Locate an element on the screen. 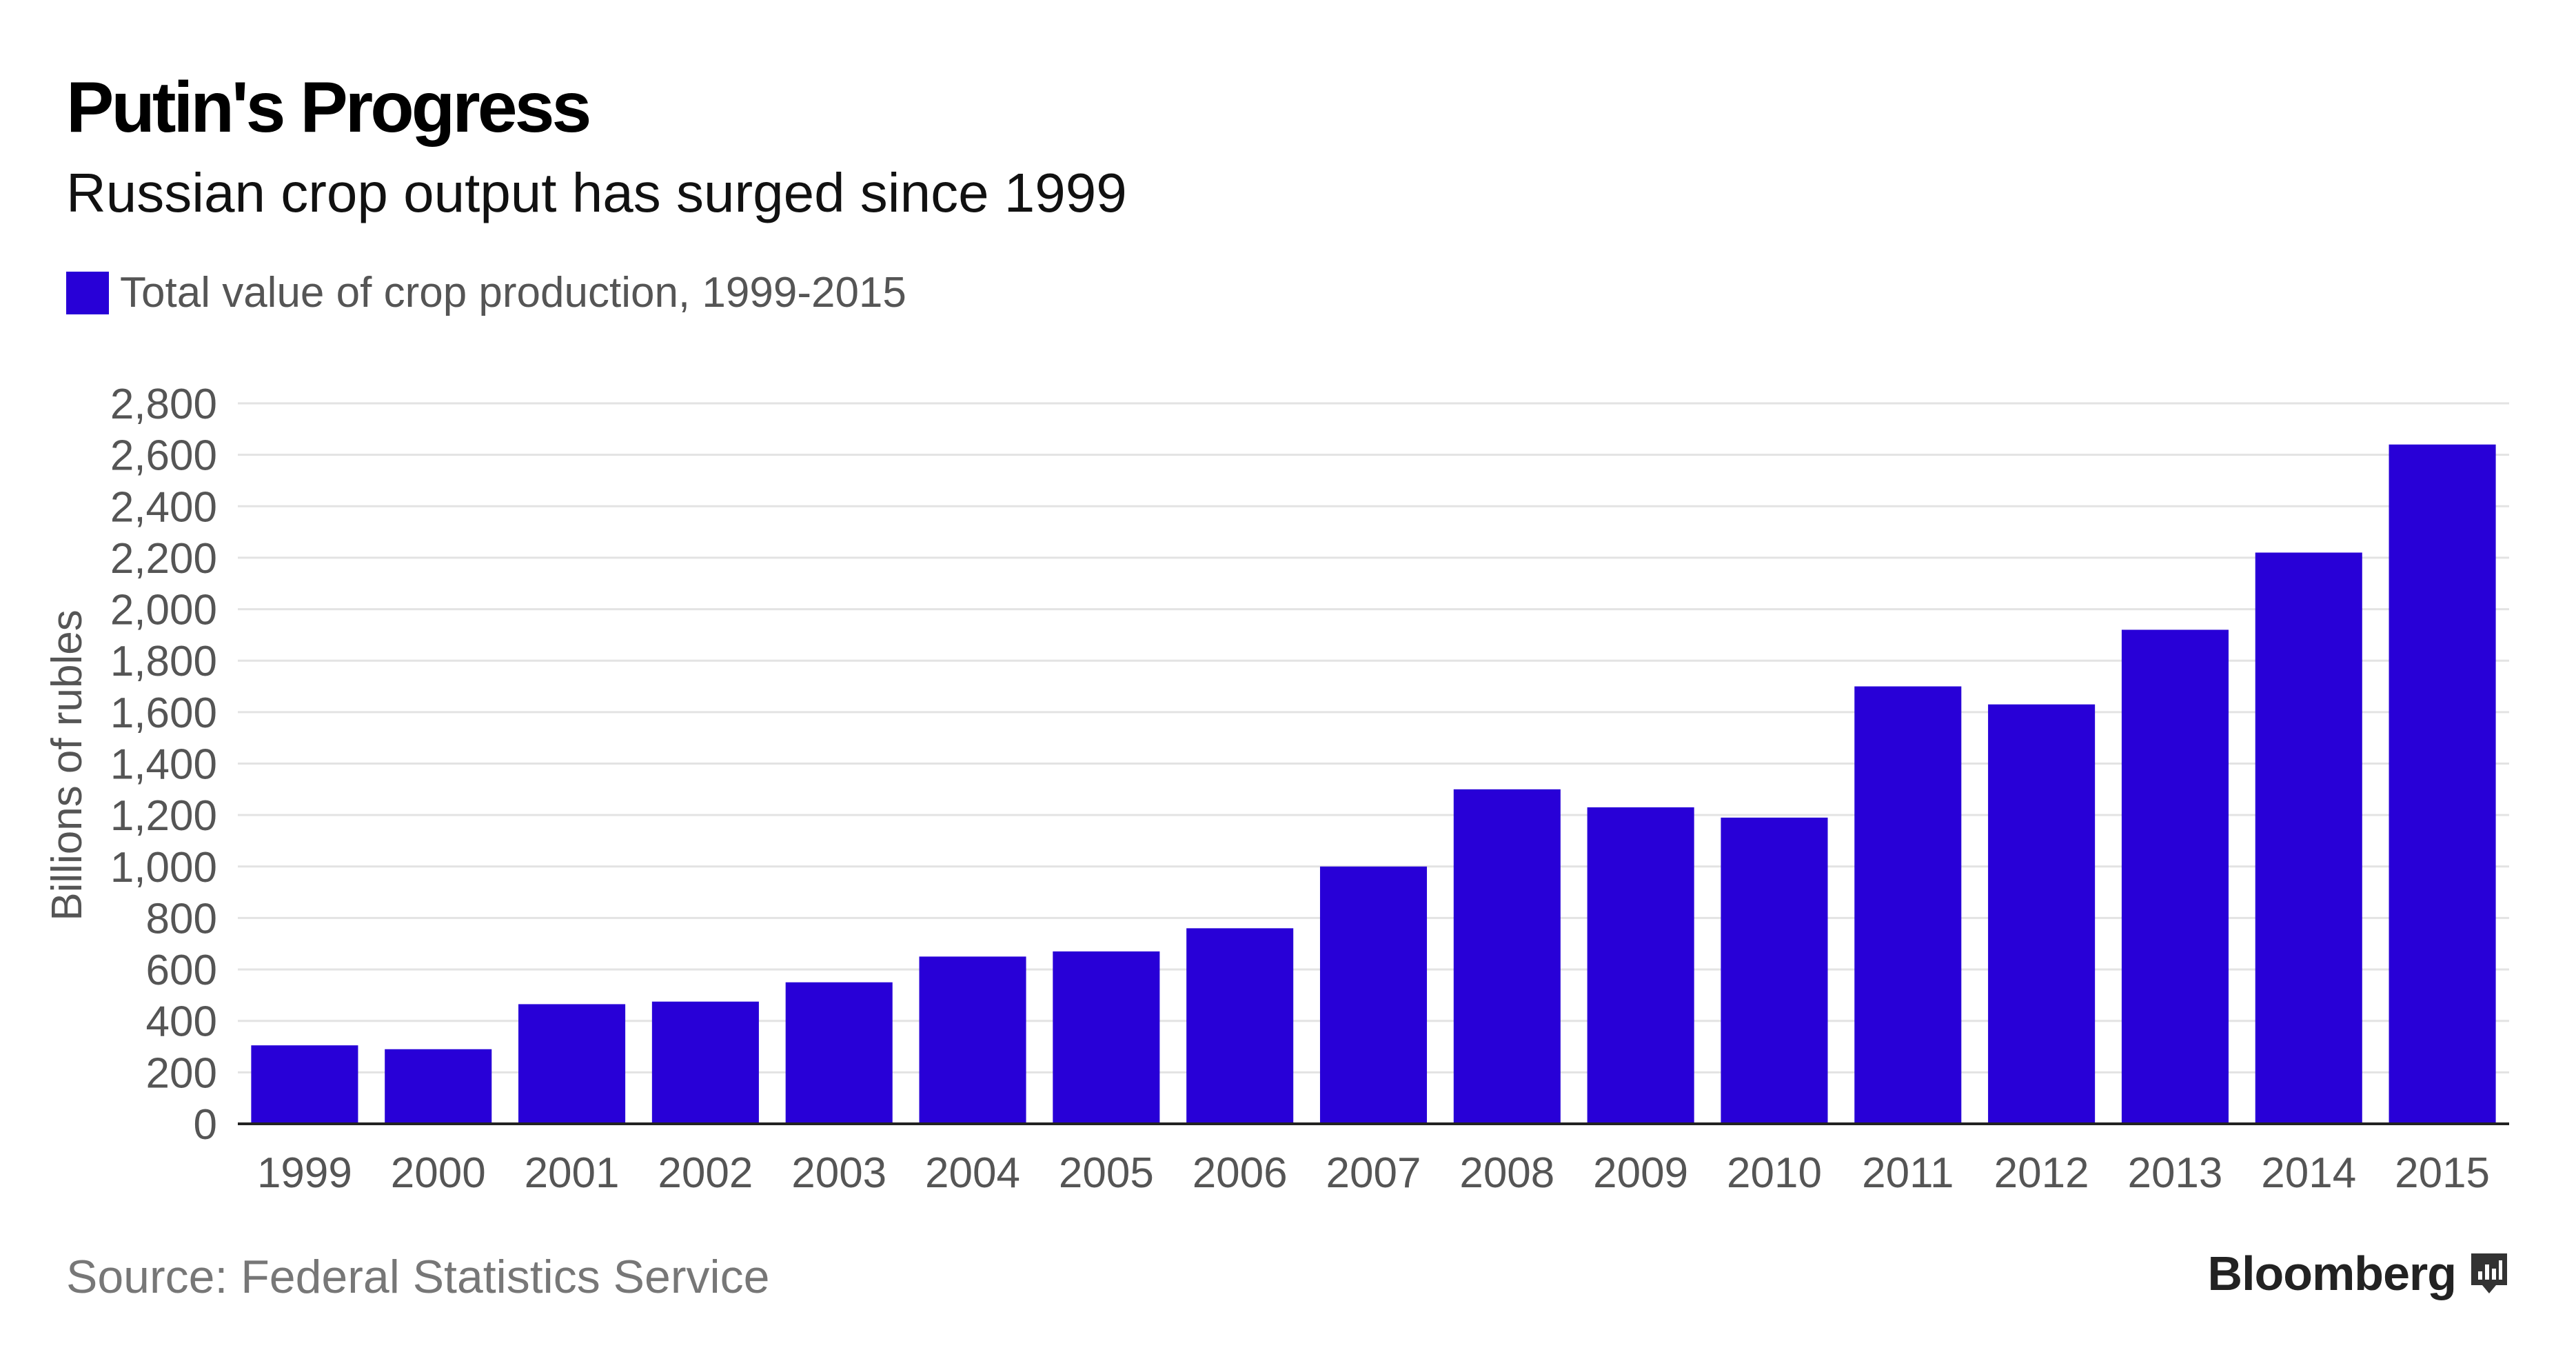 The height and width of the screenshot is (1361, 2576). bar-2004 is located at coordinates (972, 1040).